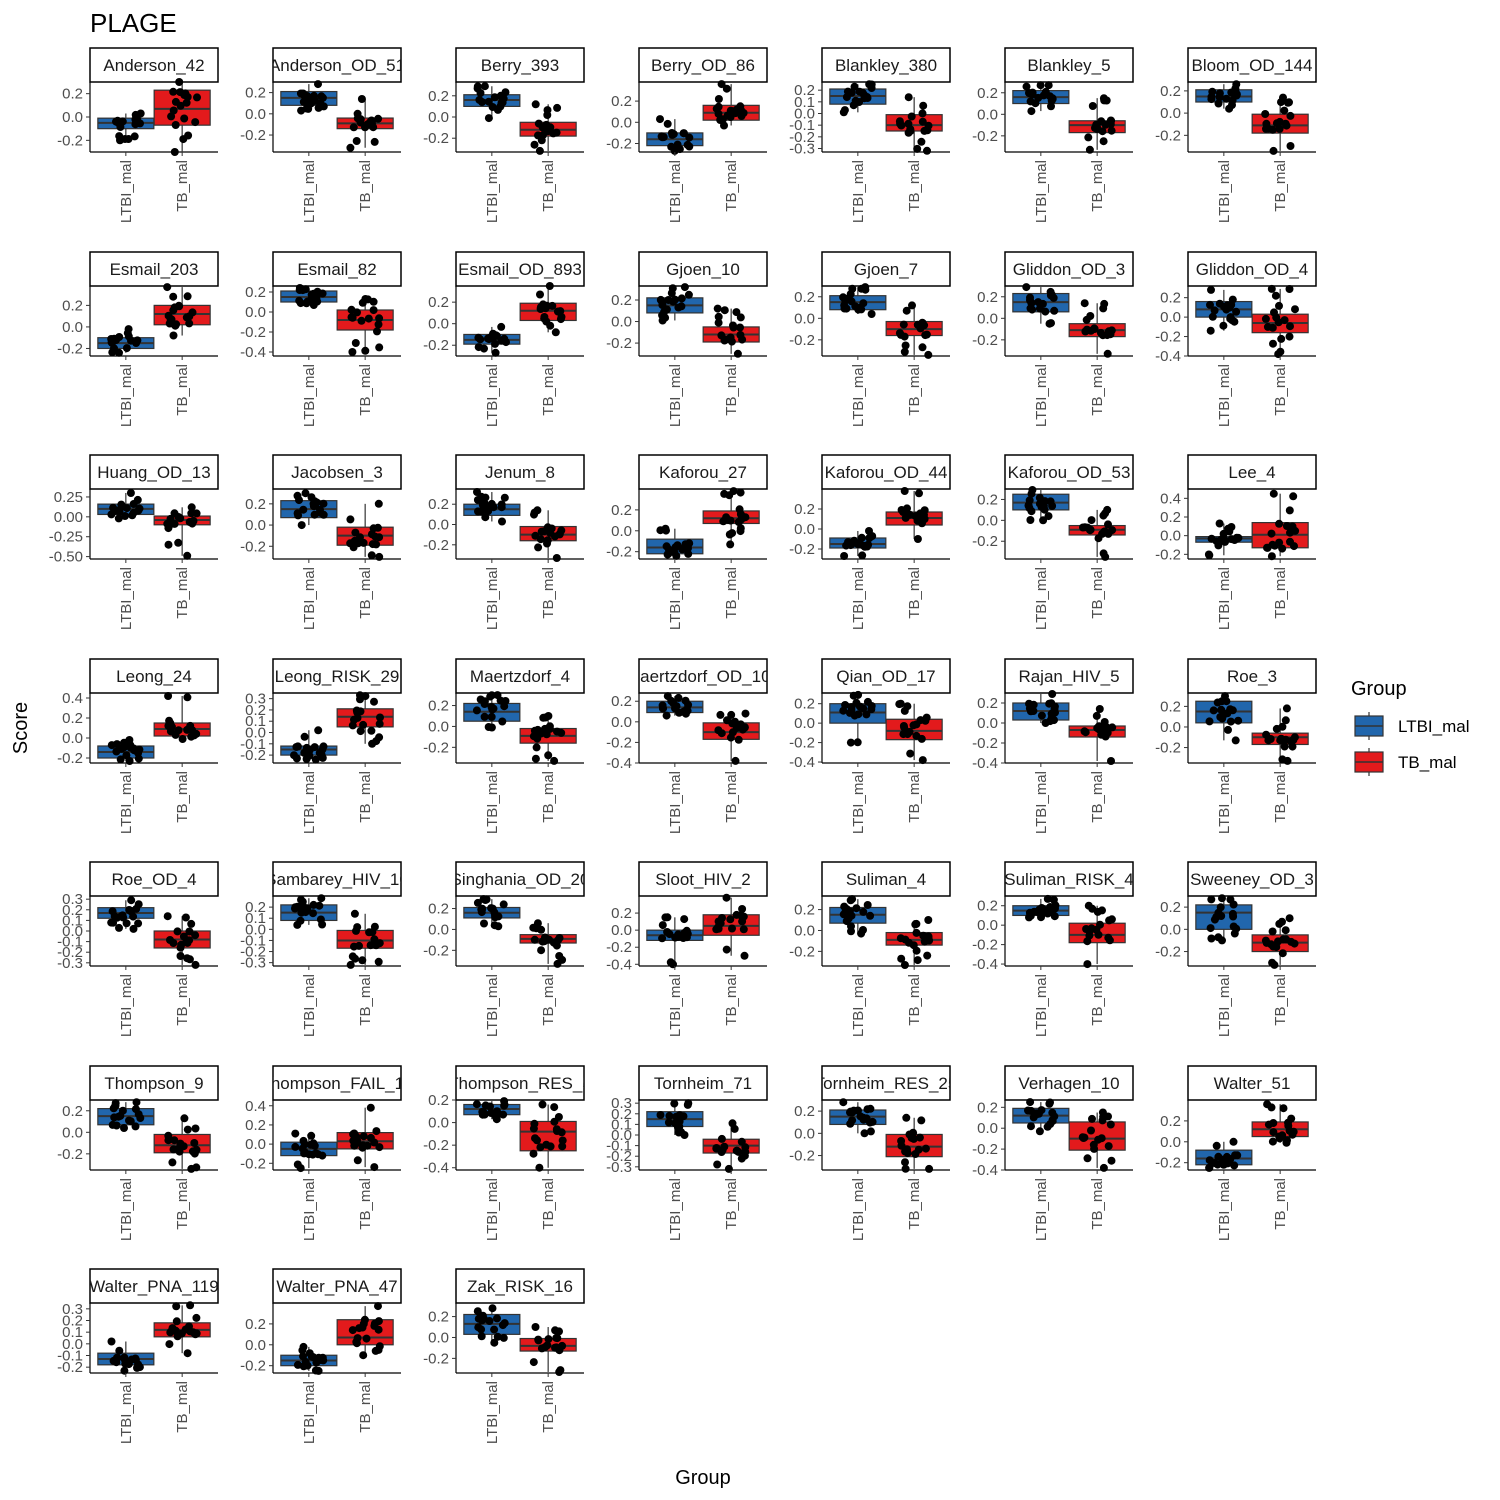 Image resolution: width=1500 pixels, height=1500 pixels. Describe the element at coordinates (438, 929) in the screenshot. I see `y-tick-label: 0.0` at that location.